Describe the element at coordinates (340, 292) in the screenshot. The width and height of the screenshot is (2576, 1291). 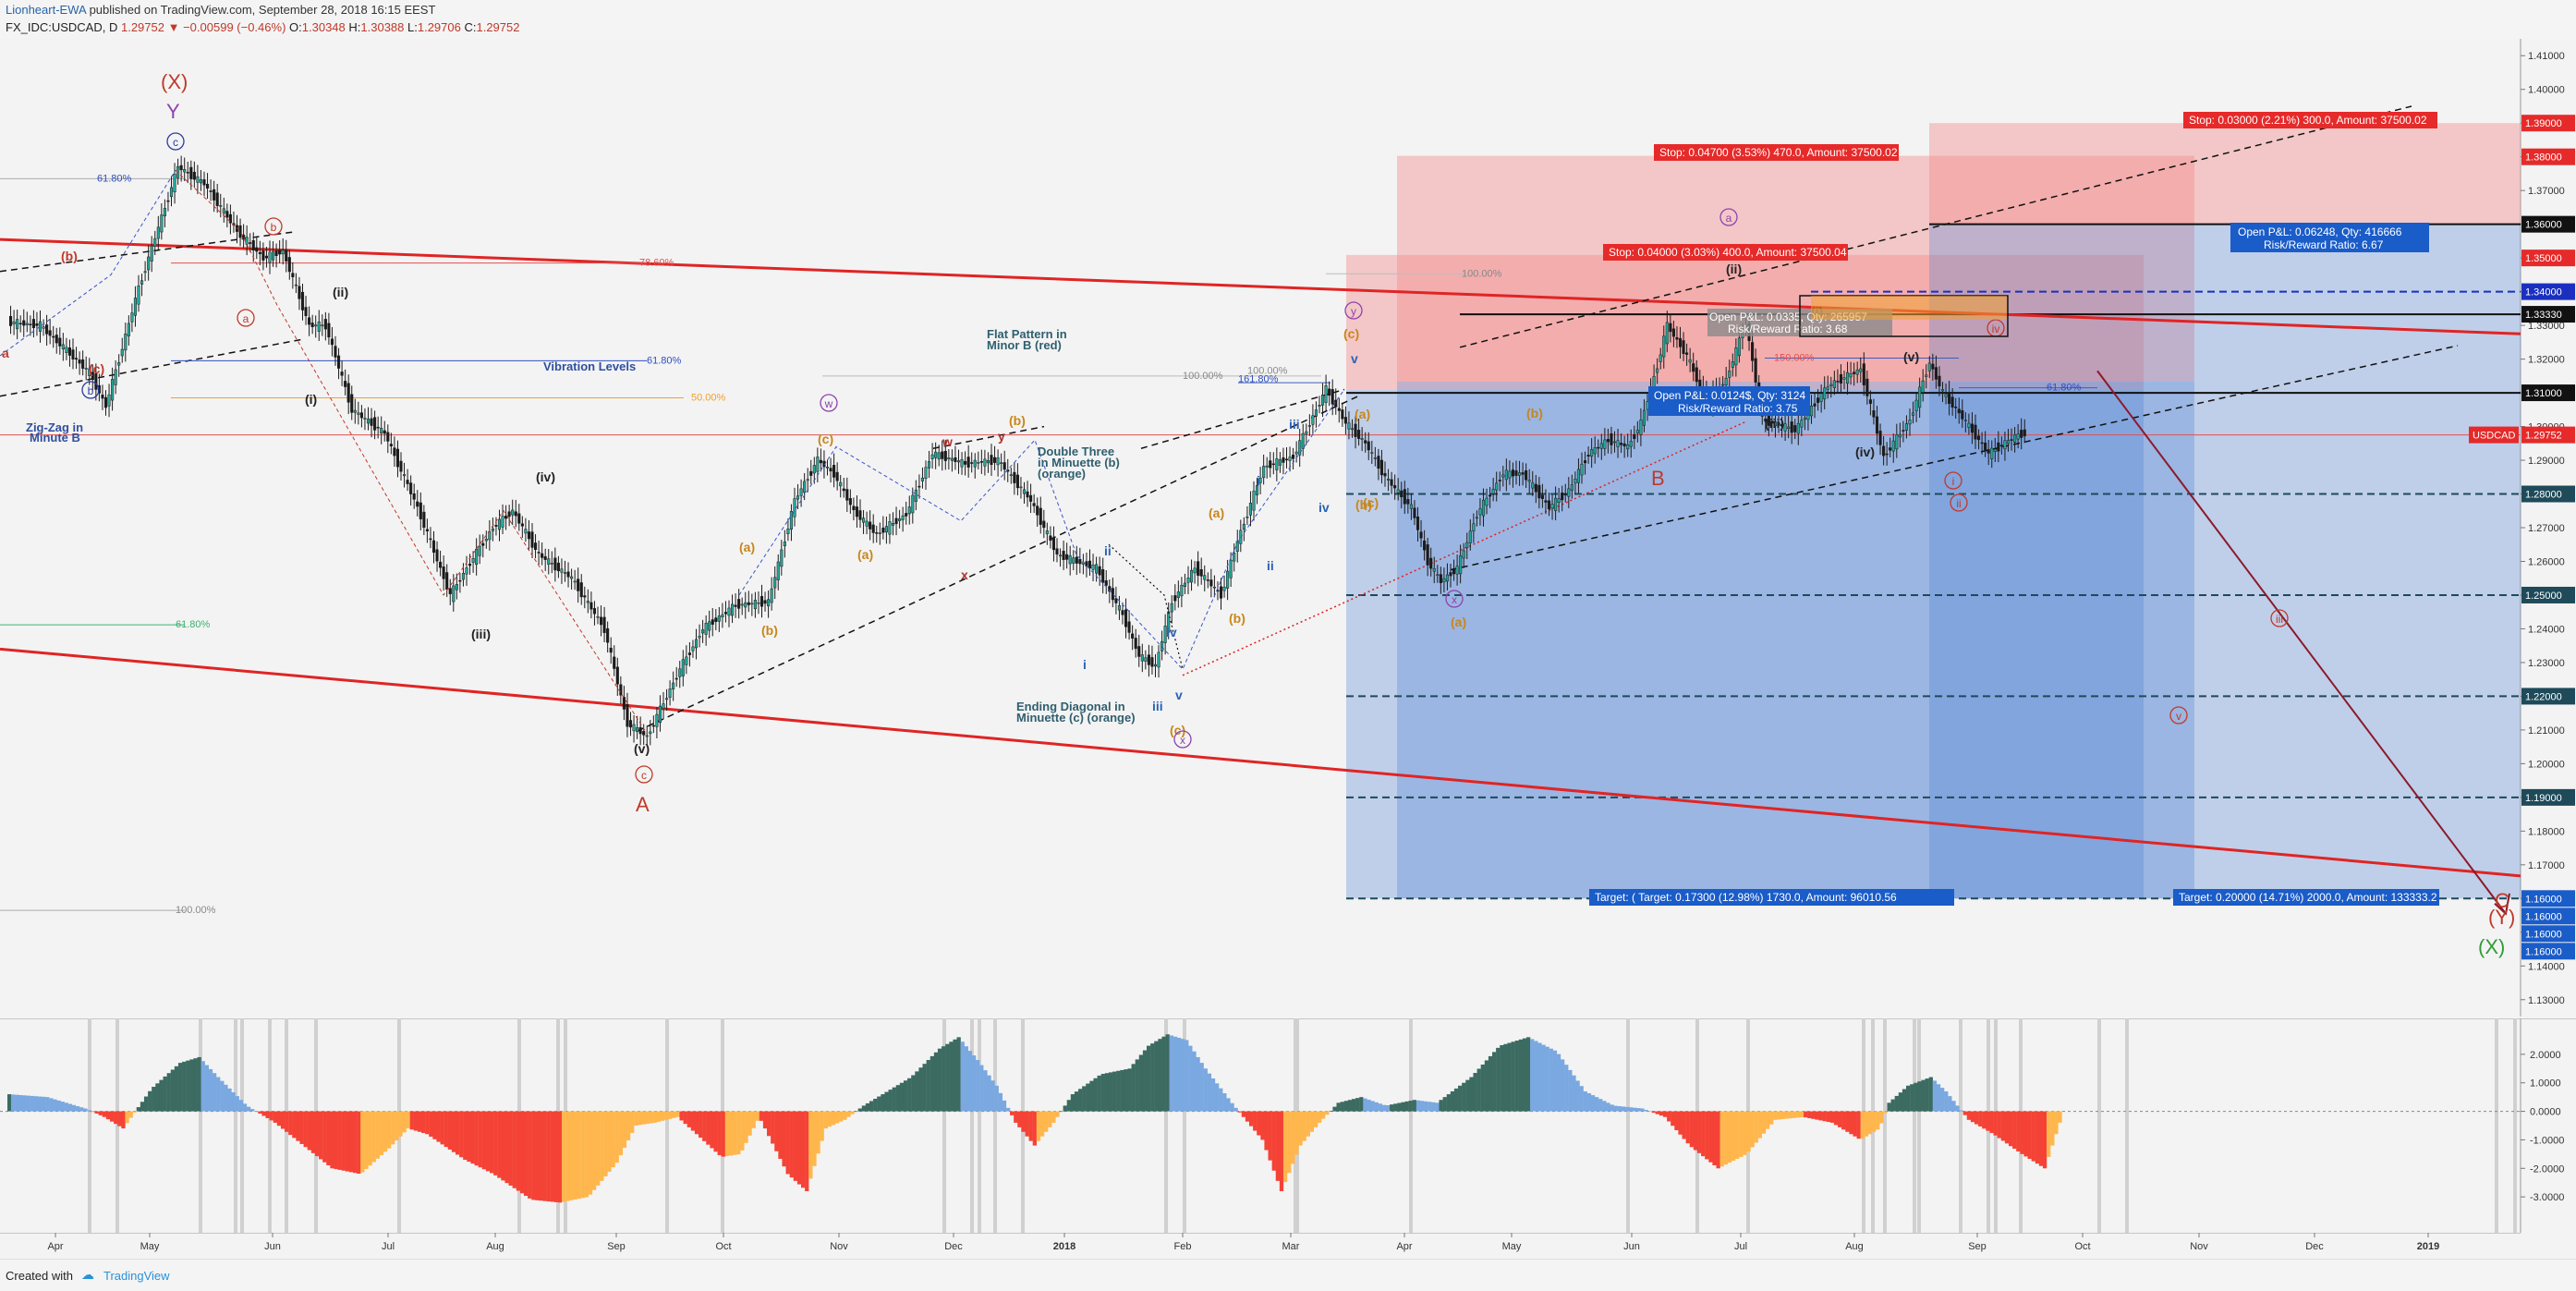
I see `wave-label: (ii)` at that location.